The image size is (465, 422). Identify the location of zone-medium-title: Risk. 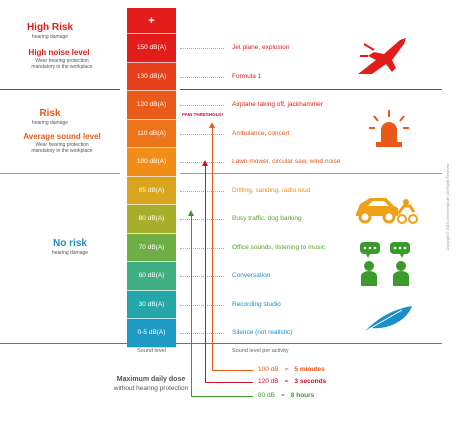
(50, 113).